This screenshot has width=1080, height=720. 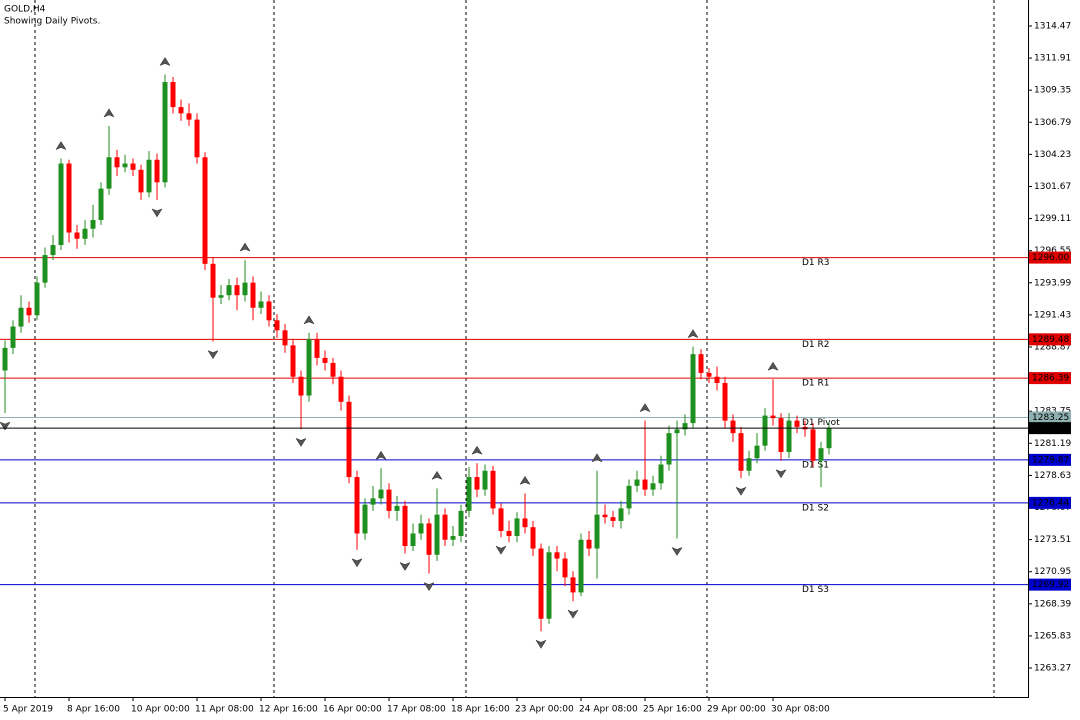 What do you see at coordinates (1052, 604) in the screenshot?
I see `y-tick-label: 1268.39` at bounding box center [1052, 604].